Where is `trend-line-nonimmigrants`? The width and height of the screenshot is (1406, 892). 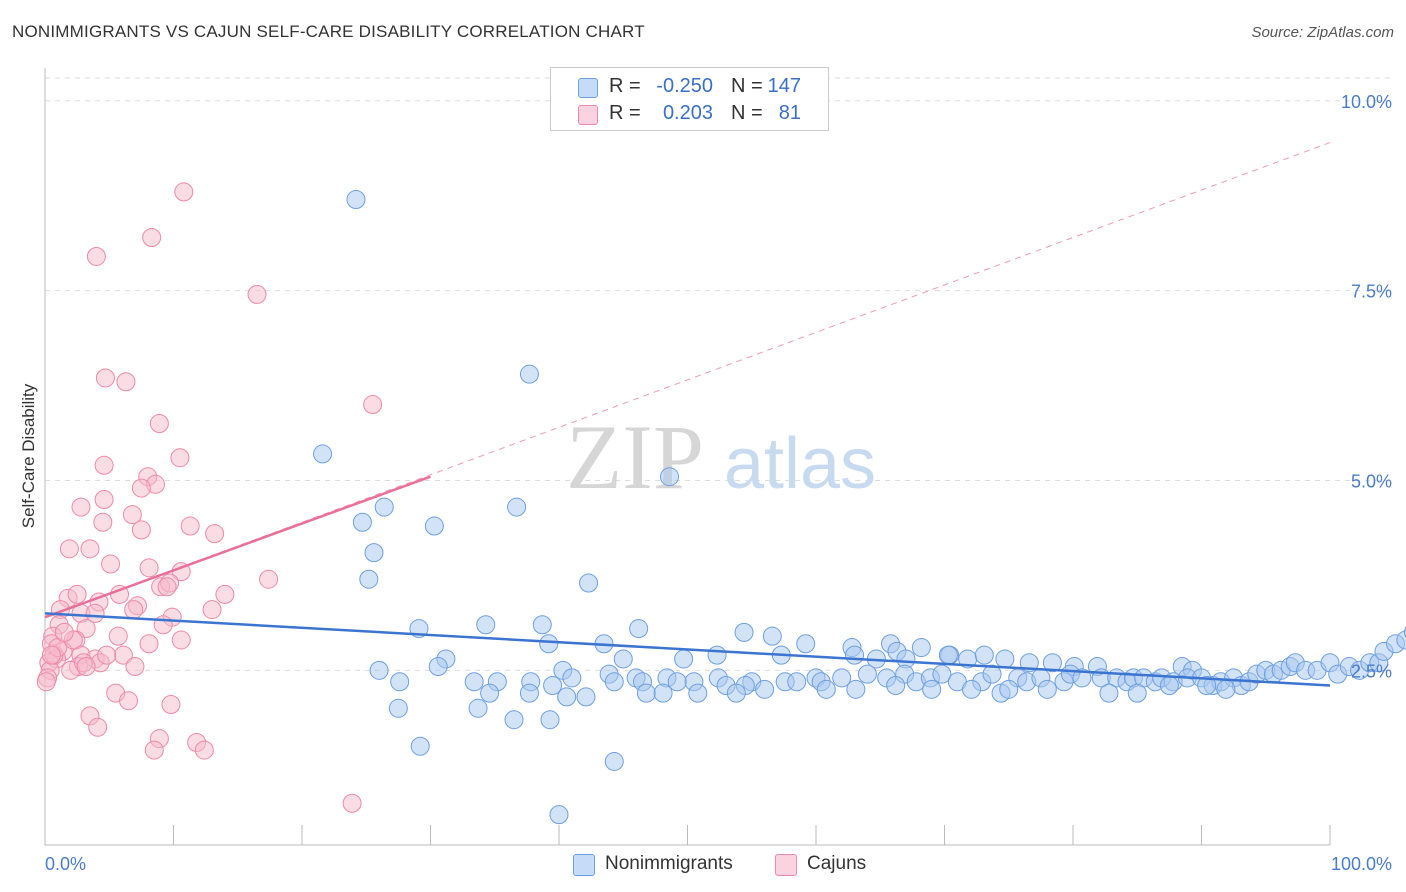
trend-line-nonimmigrants is located at coordinates (687, 649).